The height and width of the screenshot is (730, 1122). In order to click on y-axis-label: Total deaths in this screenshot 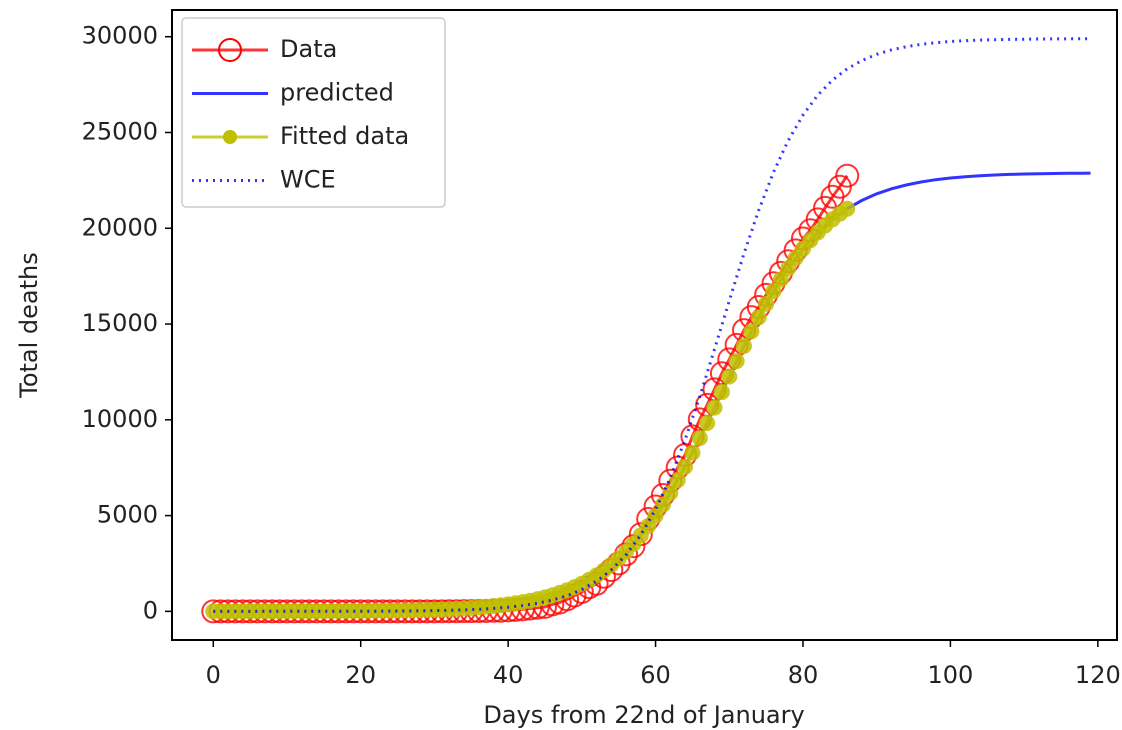, I will do `click(29, 325)`.